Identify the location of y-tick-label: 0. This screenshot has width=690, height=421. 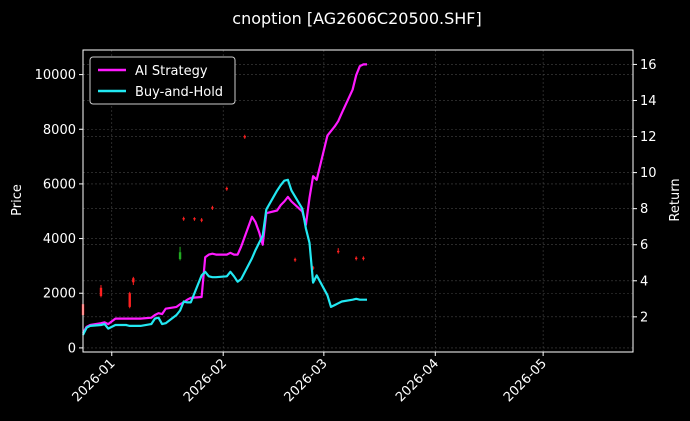
(72, 348).